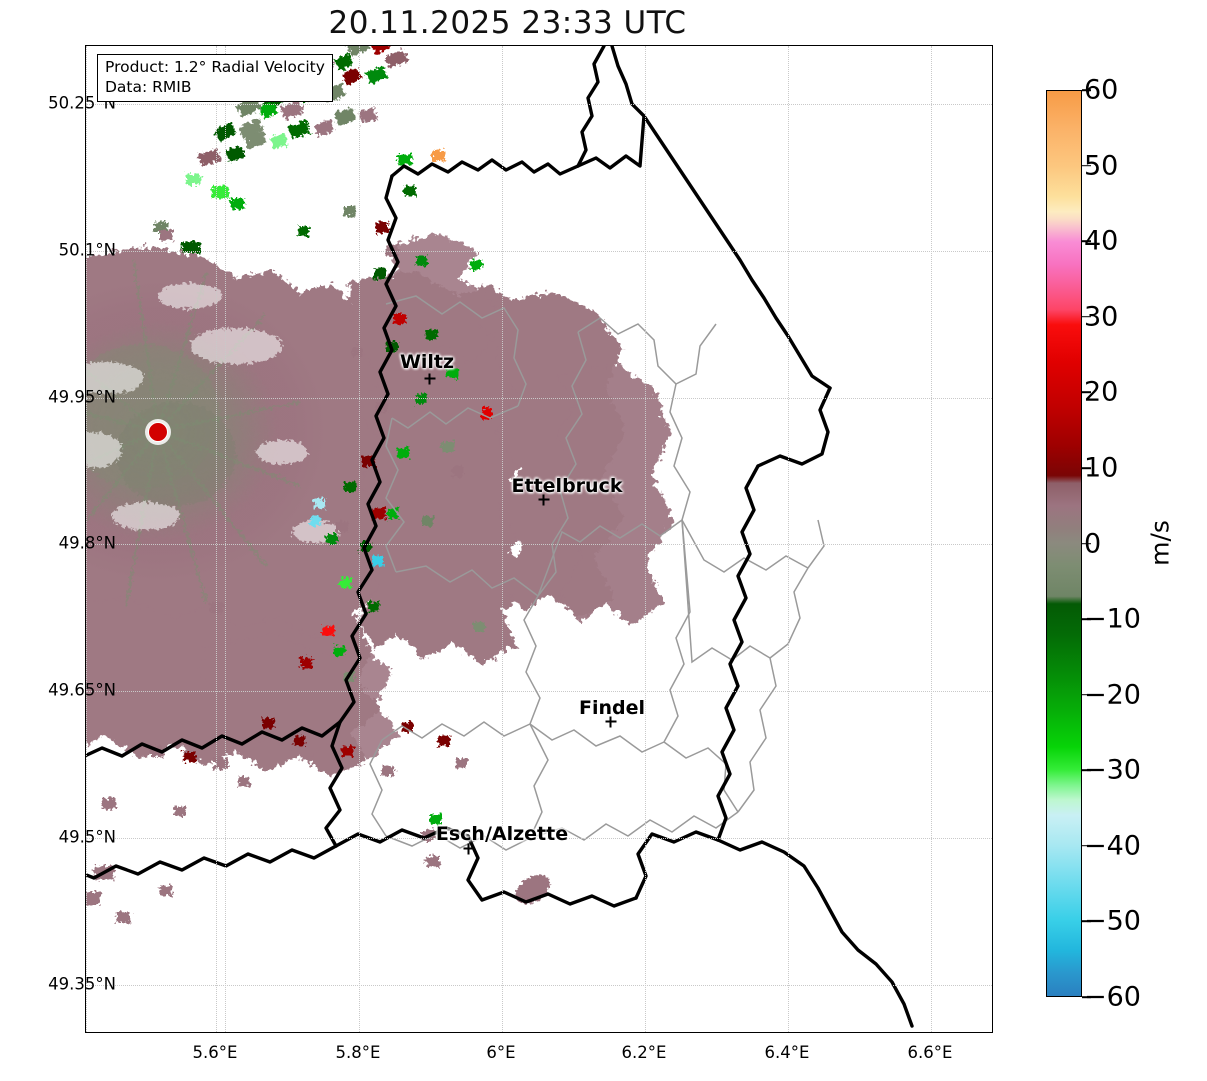 The height and width of the screenshot is (1081, 1207). I want to click on gridline-y-49.65, so click(539, 691).